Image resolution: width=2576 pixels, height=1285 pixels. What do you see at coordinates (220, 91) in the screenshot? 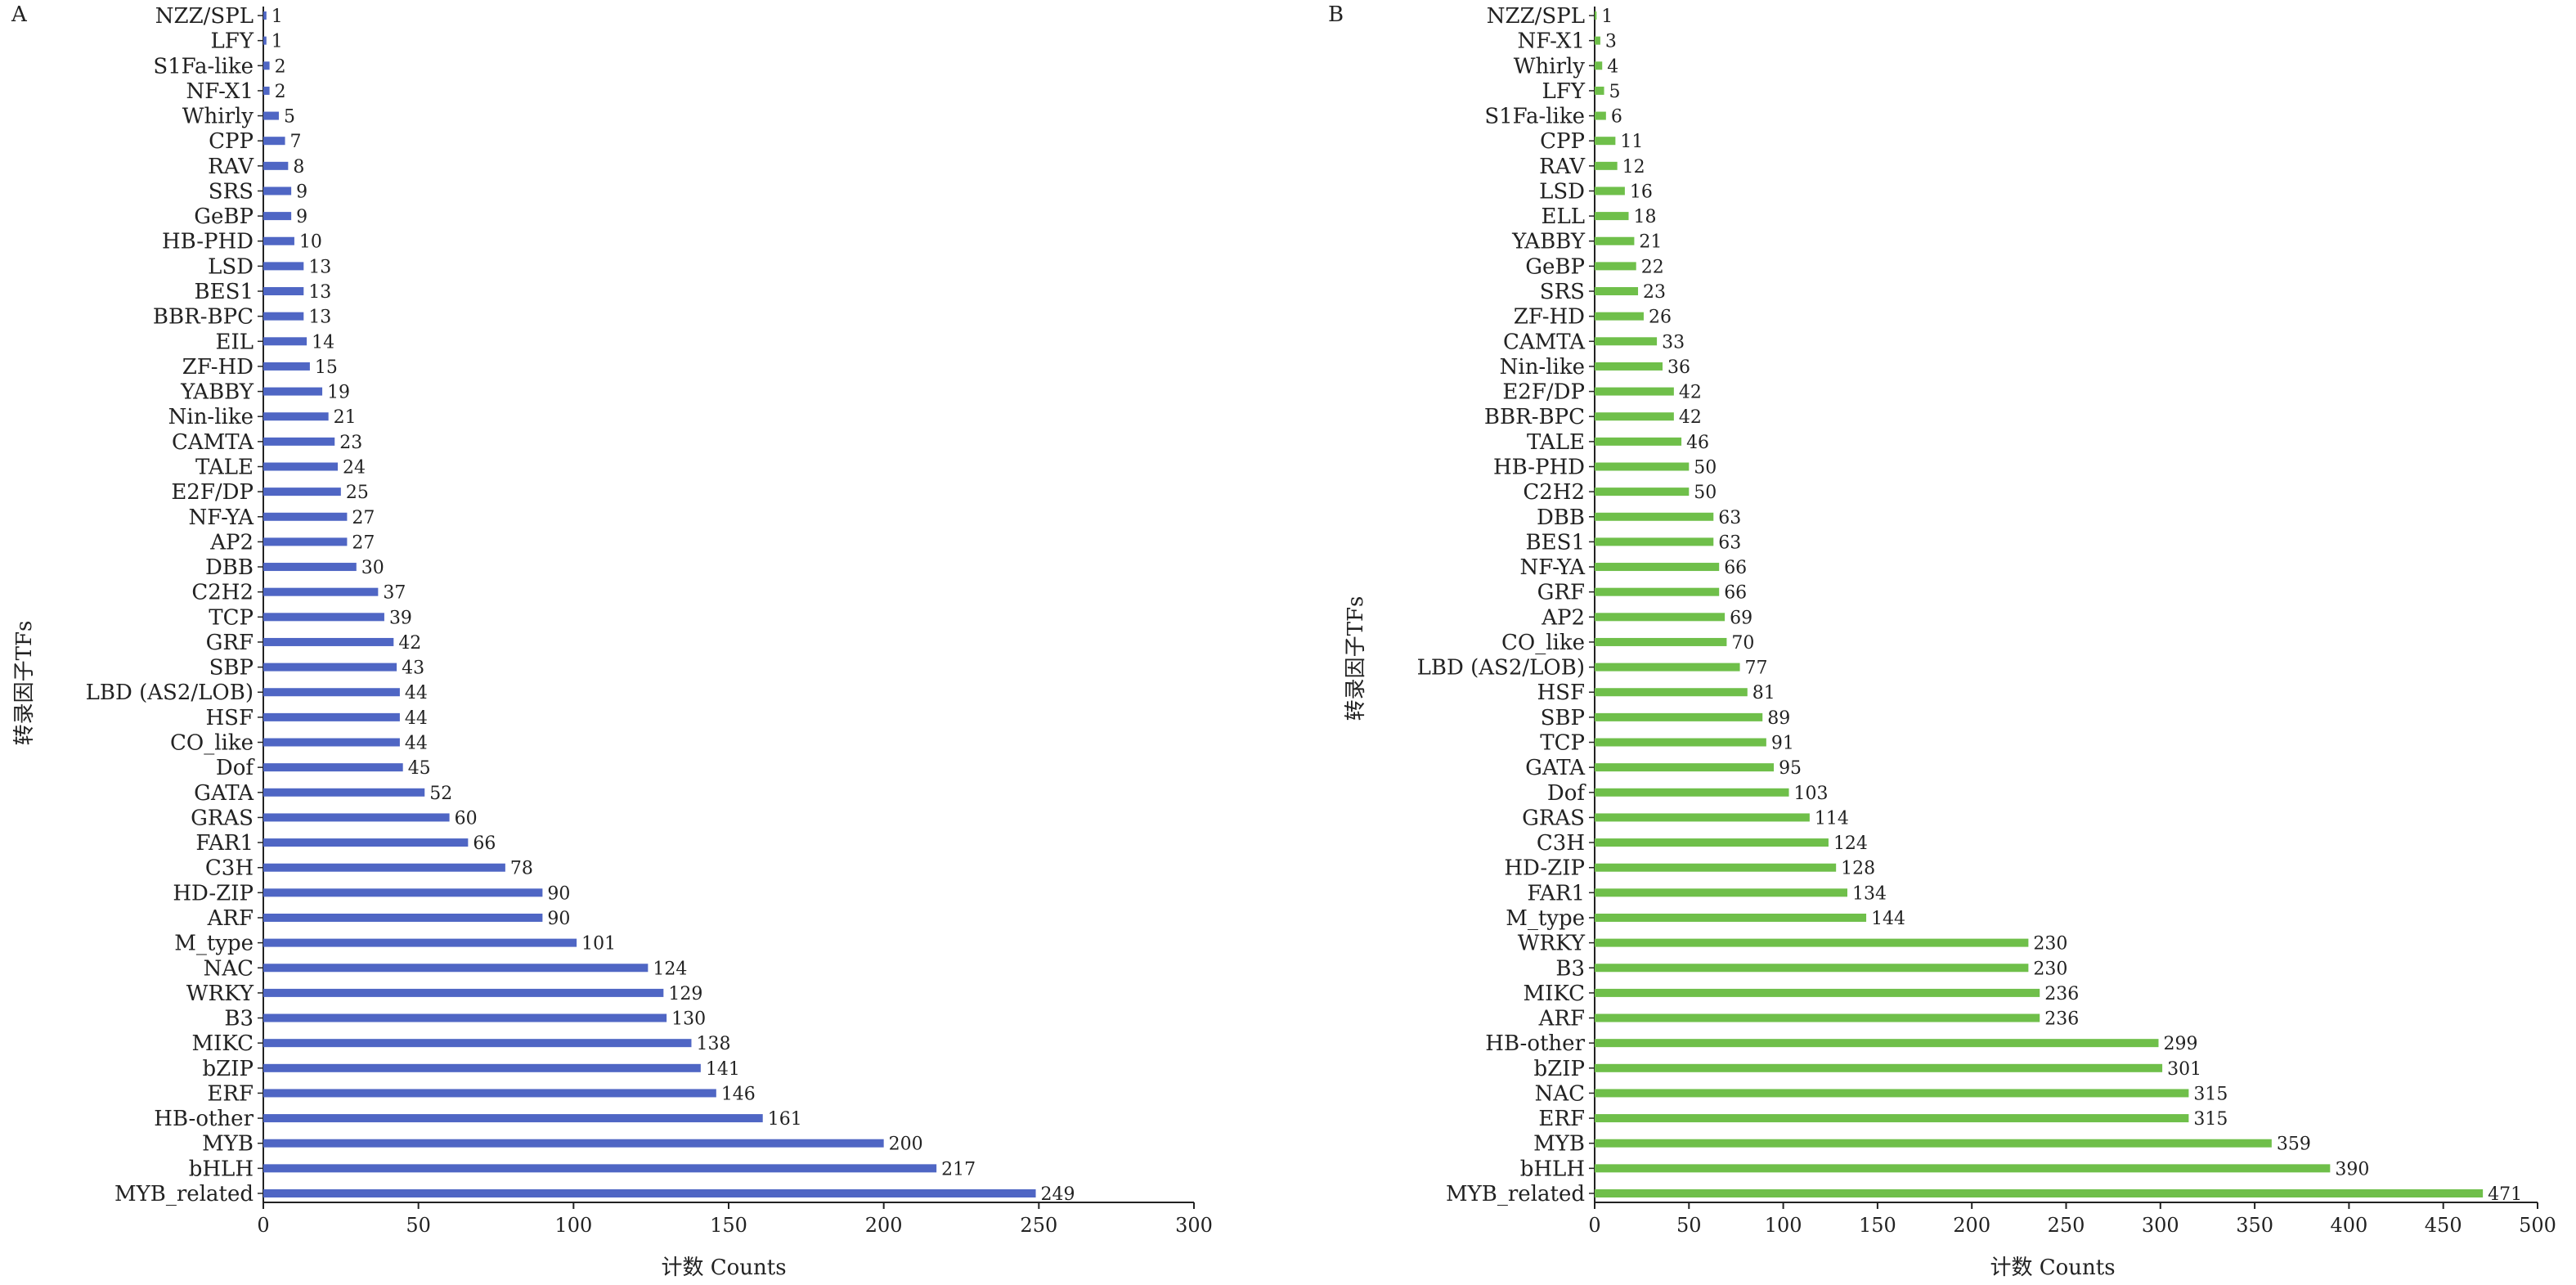
I see `category-label: NF-X1` at bounding box center [220, 91].